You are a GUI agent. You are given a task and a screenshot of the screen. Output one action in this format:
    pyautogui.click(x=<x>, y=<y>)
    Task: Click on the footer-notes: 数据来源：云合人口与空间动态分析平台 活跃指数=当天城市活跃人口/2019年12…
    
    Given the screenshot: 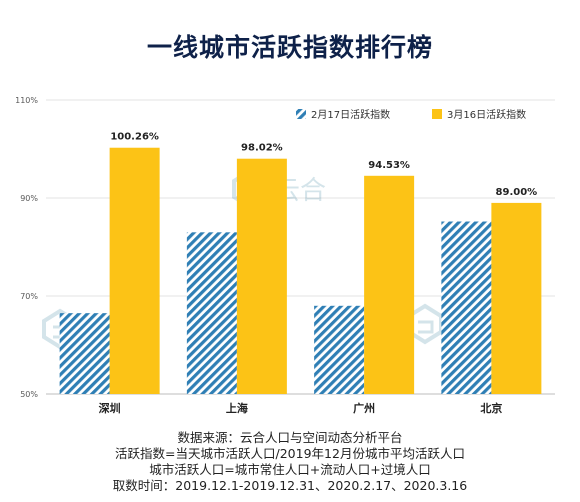 What is the action you would take?
    pyautogui.click(x=290, y=462)
    